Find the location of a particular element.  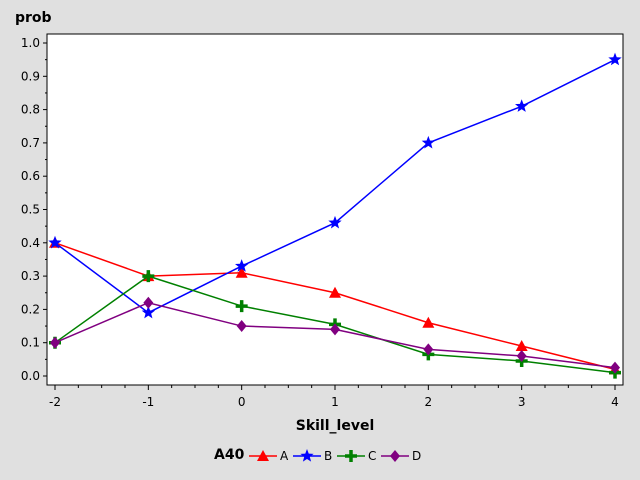

legend-item-d: D is located at coordinates (401, 456).